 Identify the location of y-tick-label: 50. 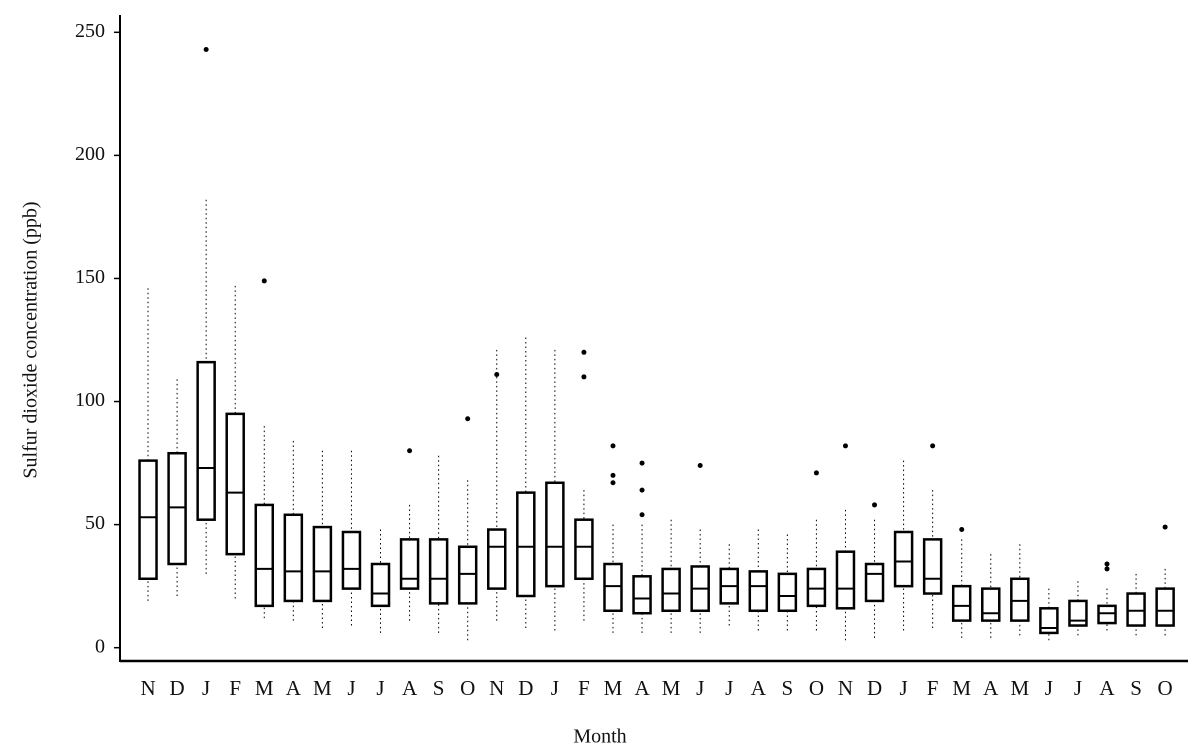
(95, 523).